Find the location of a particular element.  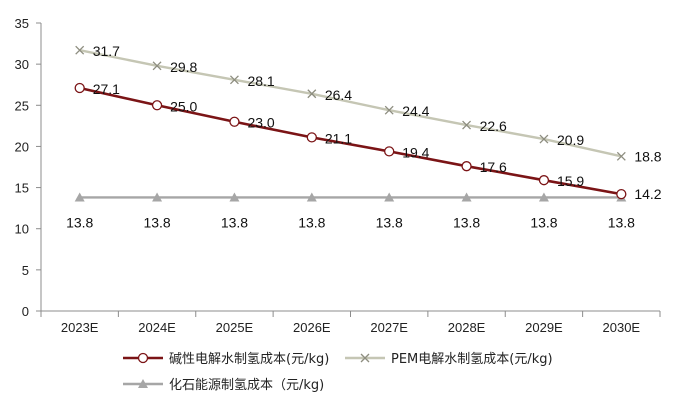

legend-label: PEM电解水制氢成本(元/kg) is located at coordinates (472, 359).